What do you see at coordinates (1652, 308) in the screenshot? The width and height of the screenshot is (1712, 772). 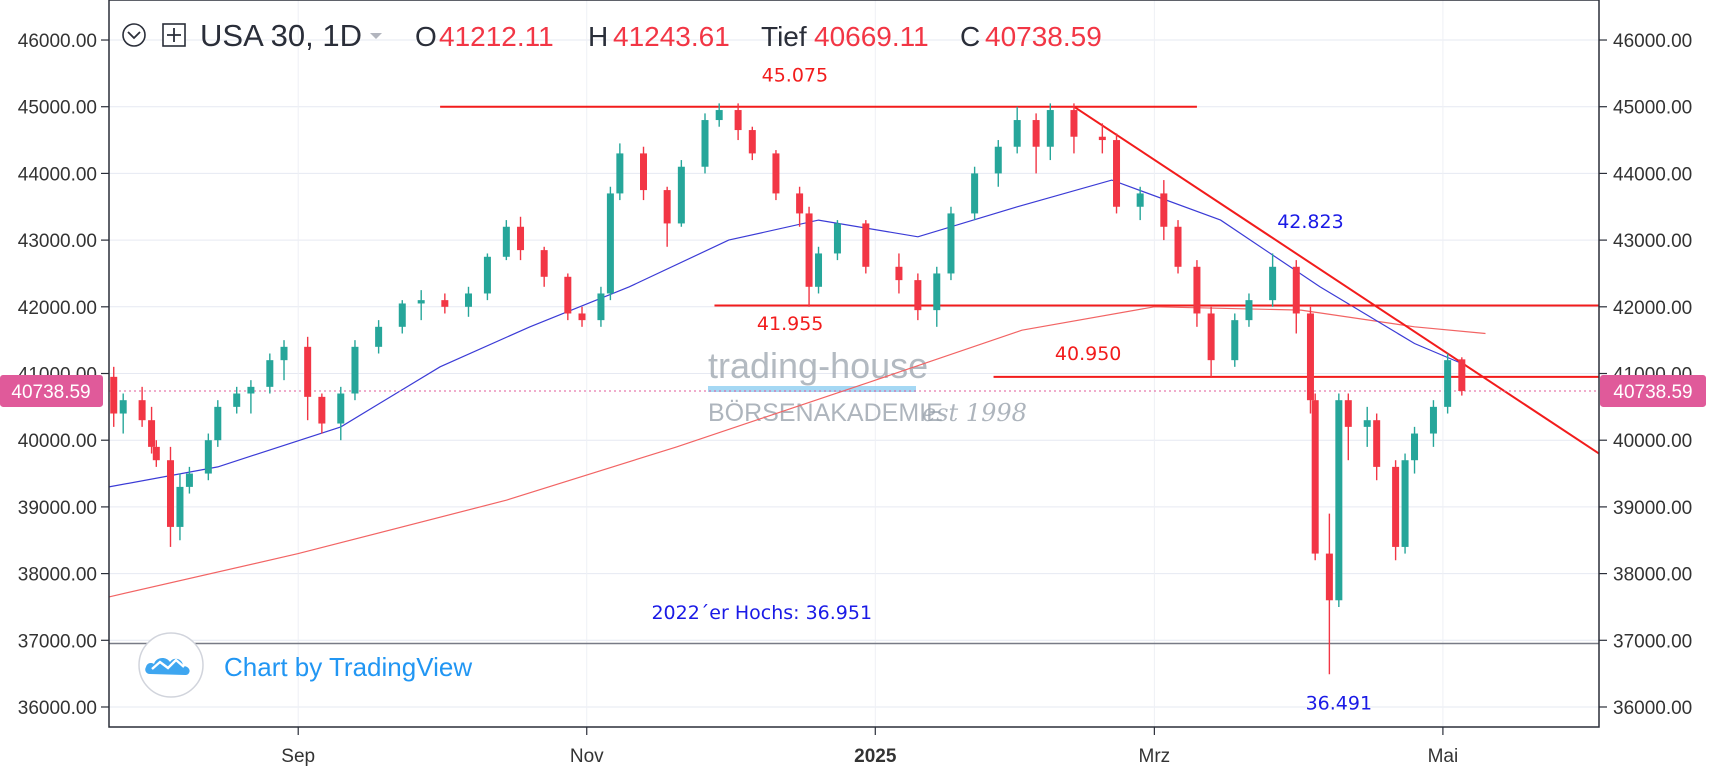 I see `y-tick-label-right: 42000.00` at bounding box center [1652, 308].